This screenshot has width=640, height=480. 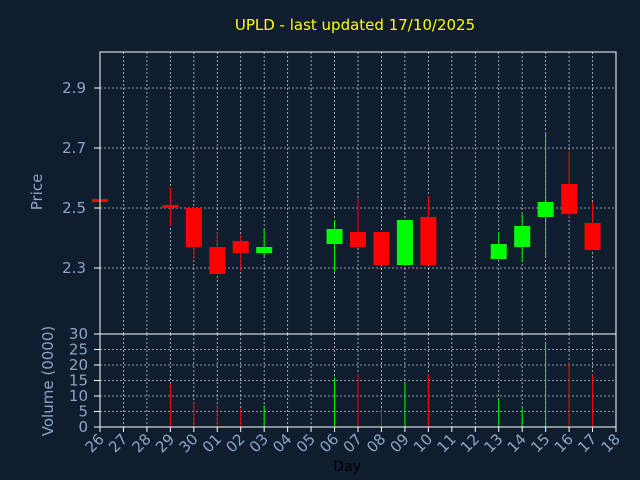 I want to click on x-tick-label: 03, so click(x=259, y=443).